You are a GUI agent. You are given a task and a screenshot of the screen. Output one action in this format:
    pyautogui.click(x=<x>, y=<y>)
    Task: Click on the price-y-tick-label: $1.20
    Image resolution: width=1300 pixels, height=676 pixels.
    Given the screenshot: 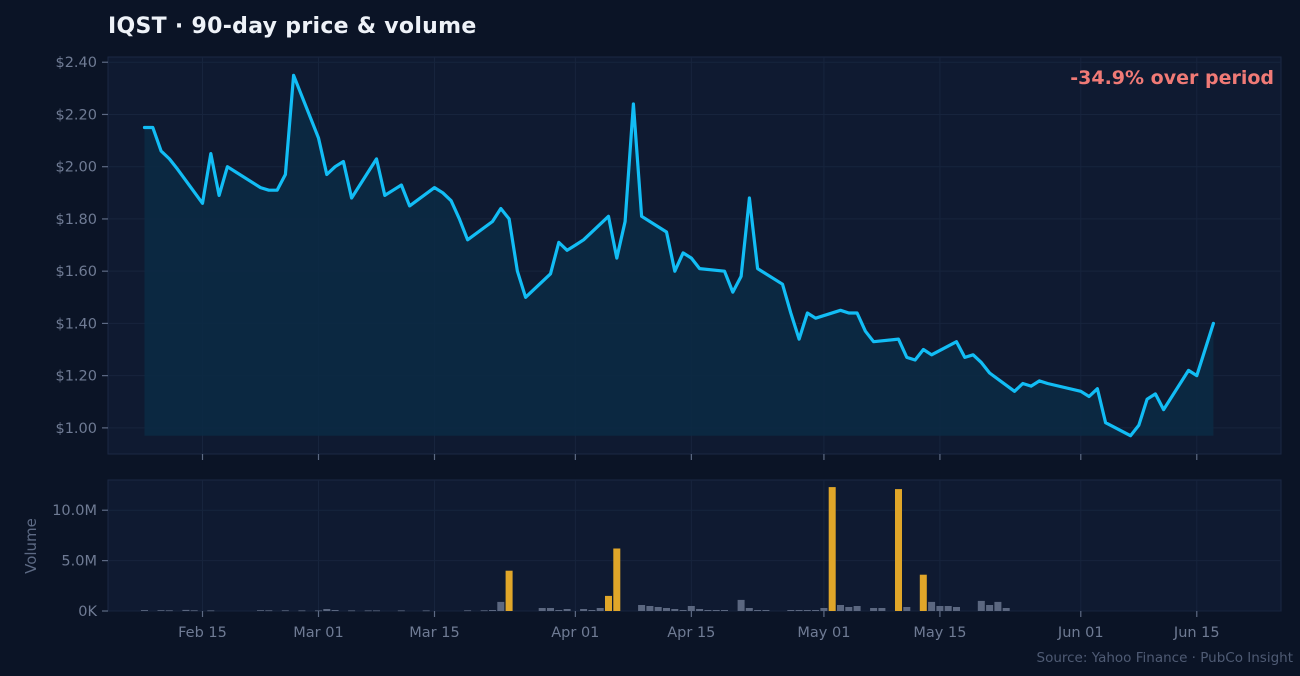 What is the action you would take?
    pyautogui.click(x=76, y=377)
    